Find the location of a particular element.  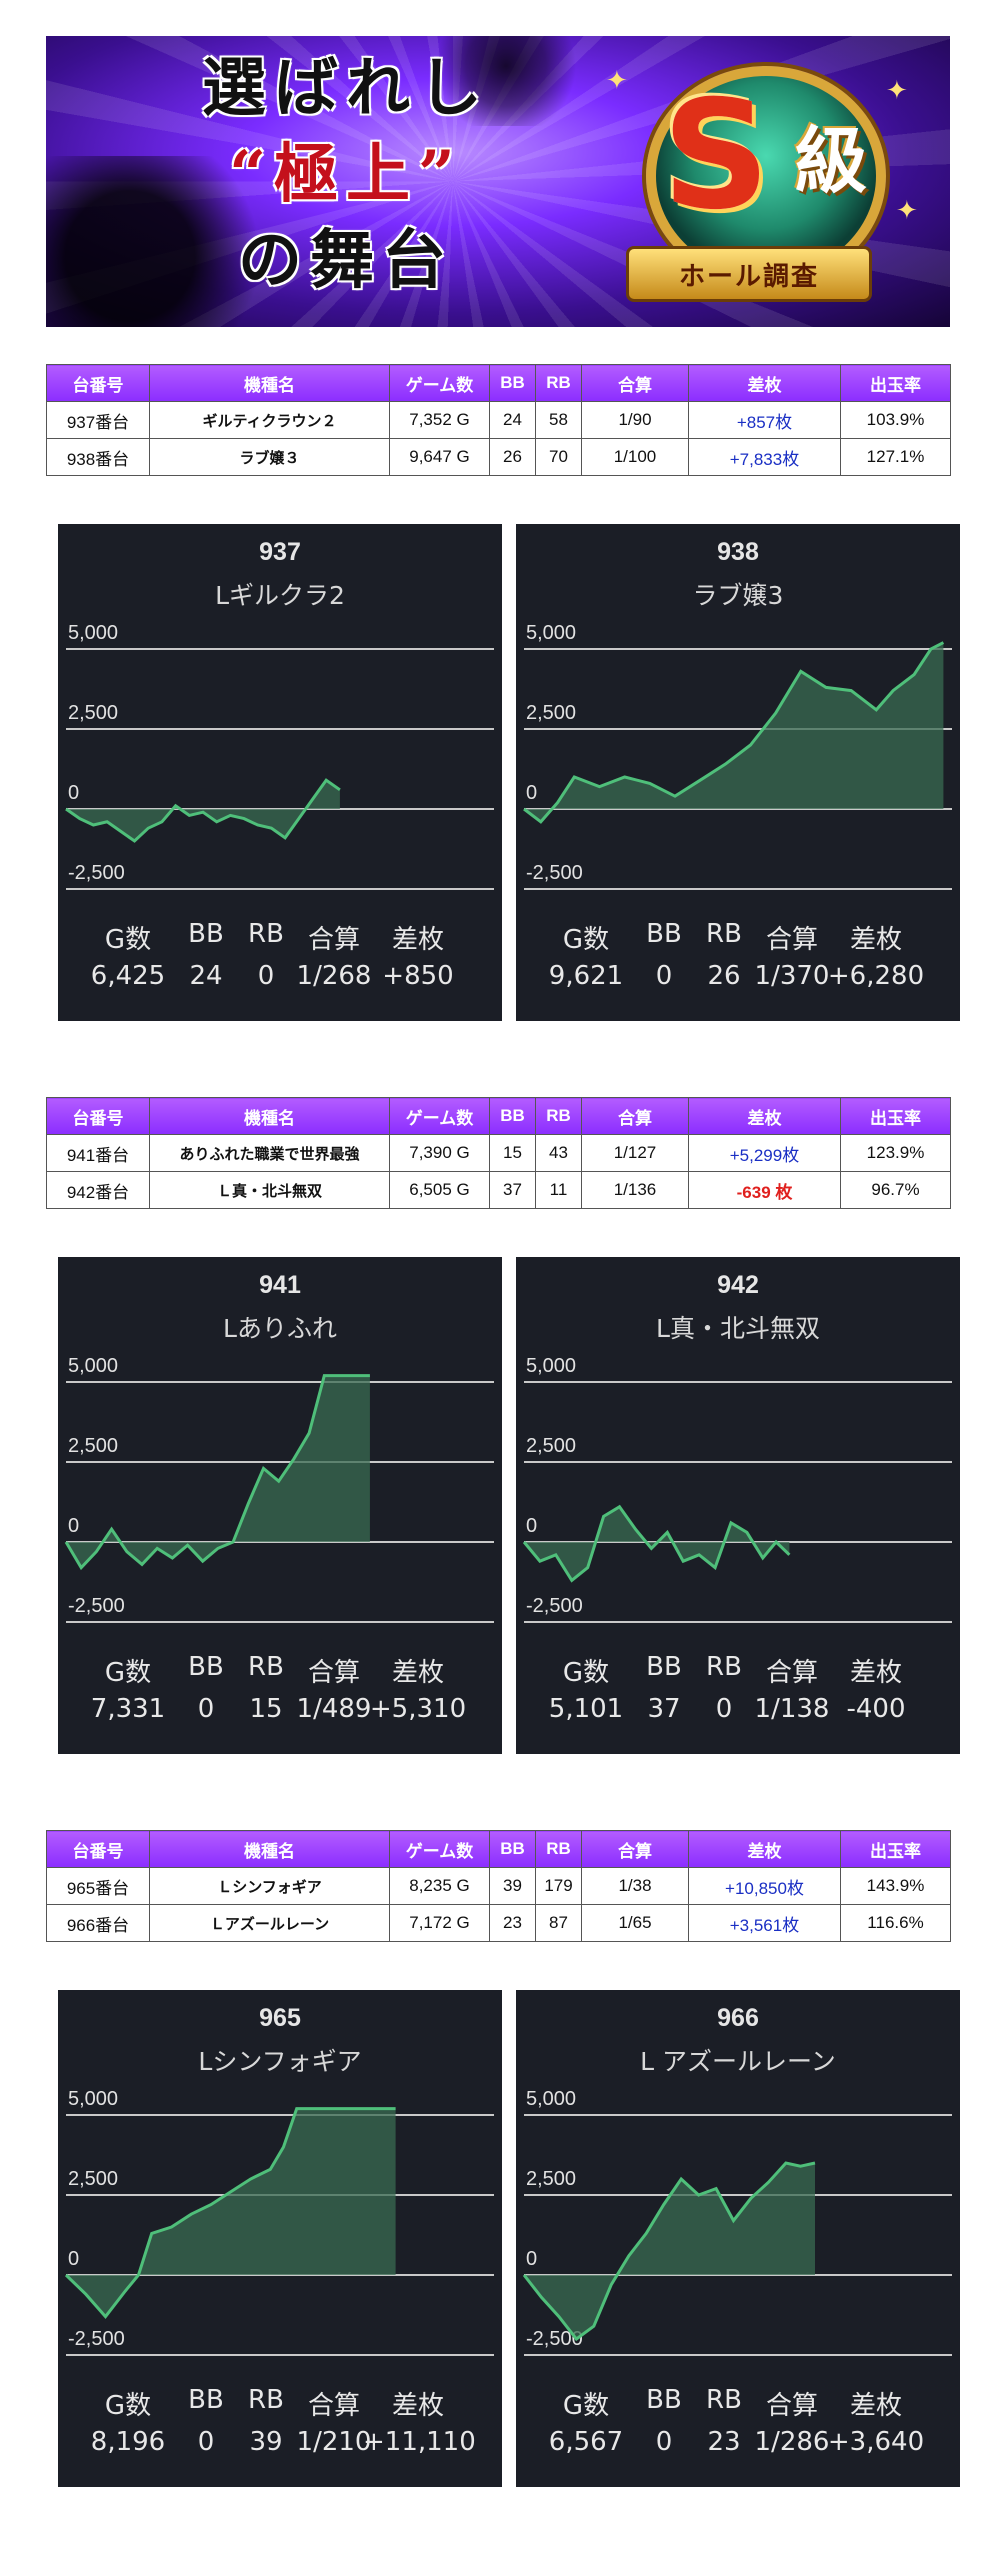

stat-value: 6,425 is located at coordinates (128, 976).